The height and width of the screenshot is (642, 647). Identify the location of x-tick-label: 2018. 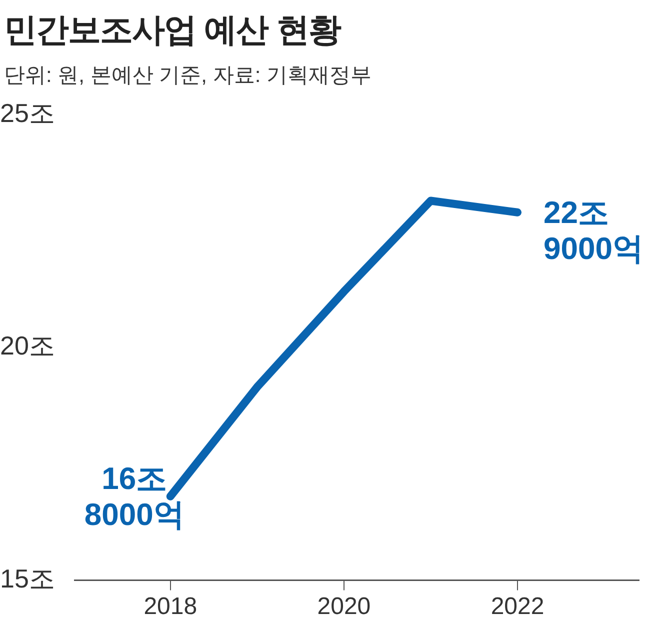
(171, 606).